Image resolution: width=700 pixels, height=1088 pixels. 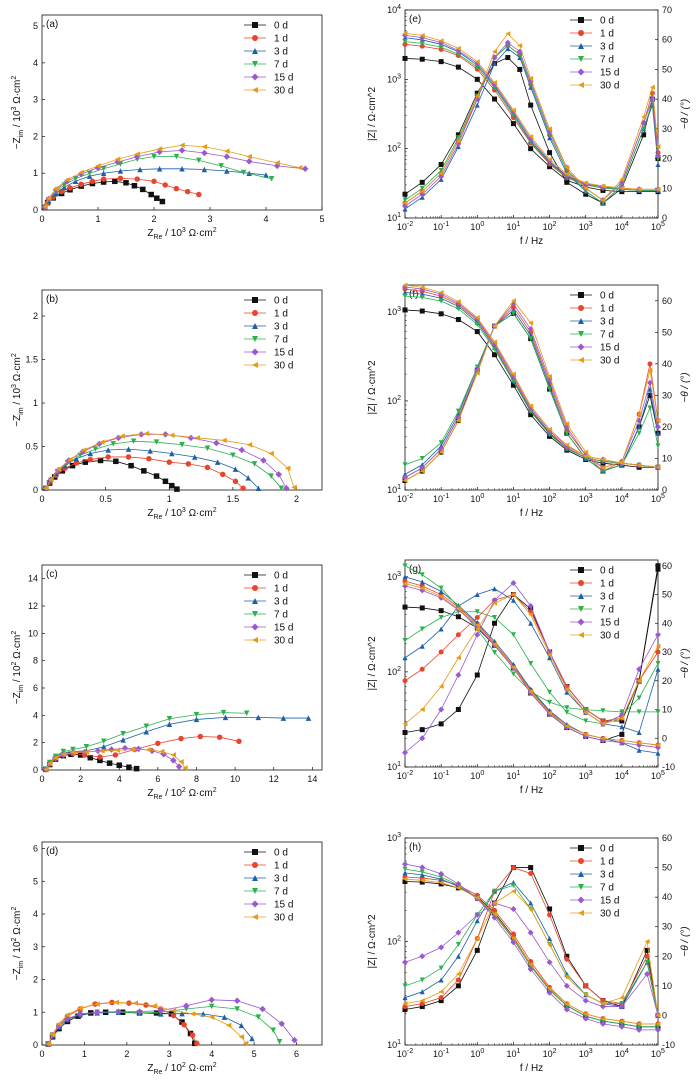 What do you see at coordinates (172, 793) in the screenshot?
I see `label-part: / 10` at bounding box center [172, 793].